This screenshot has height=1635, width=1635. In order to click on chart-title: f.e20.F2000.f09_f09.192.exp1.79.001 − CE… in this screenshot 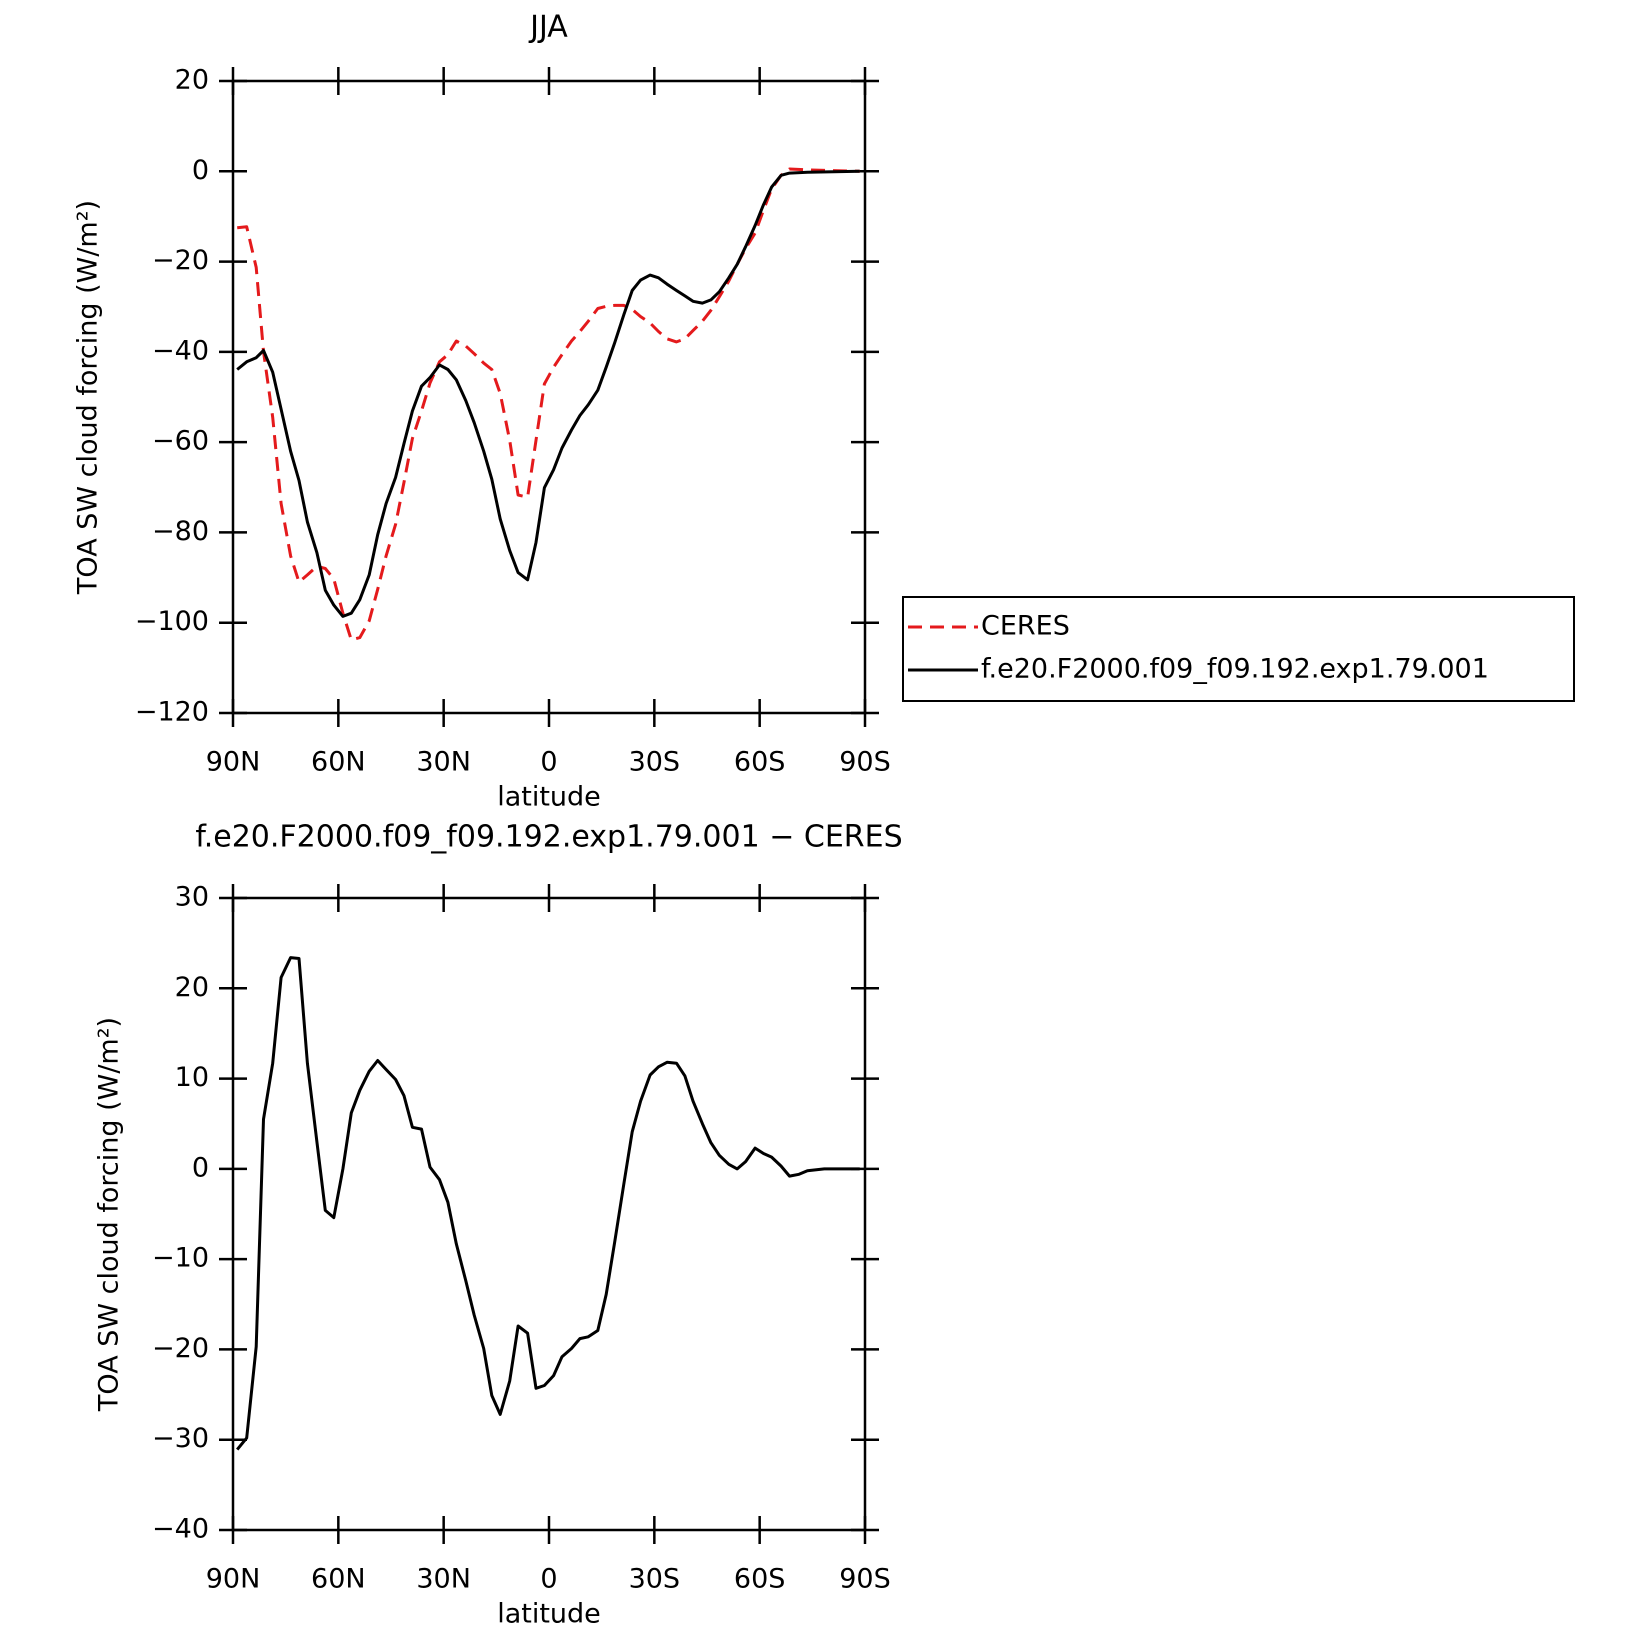, I will do `click(548, 837)`.